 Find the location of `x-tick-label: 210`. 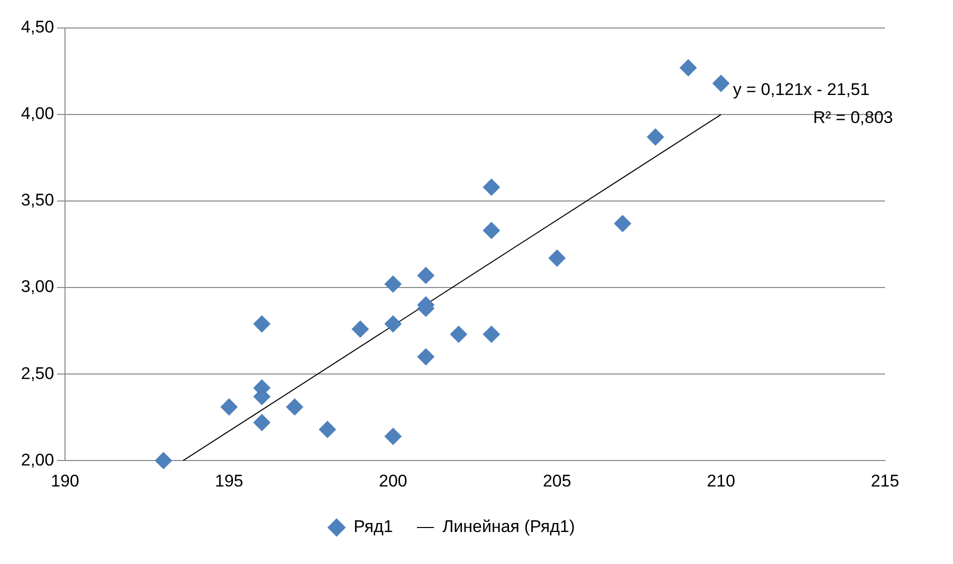

x-tick-label: 210 is located at coordinates (721, 480).